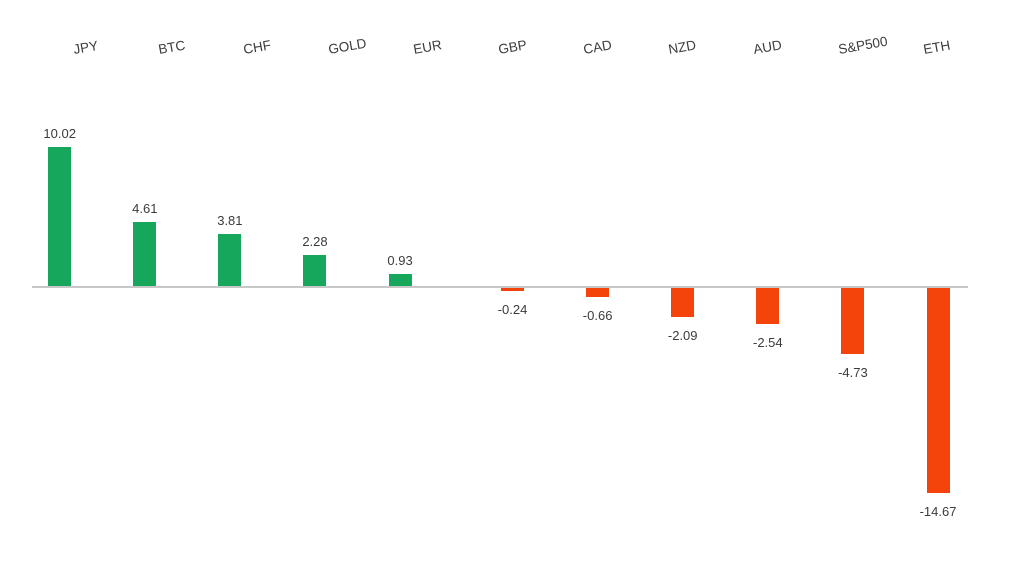  What do you see at coordinates (427, 47) in the screenshot?
I see `category-label: EUR` at bounding box center [427, 47].